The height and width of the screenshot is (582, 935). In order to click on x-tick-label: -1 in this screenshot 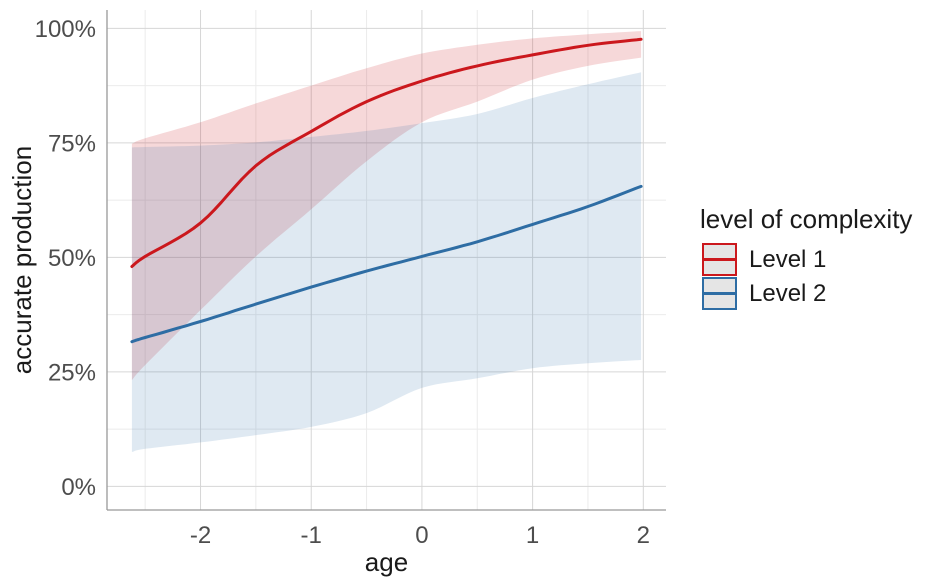, I will do `click(311, 535)`.